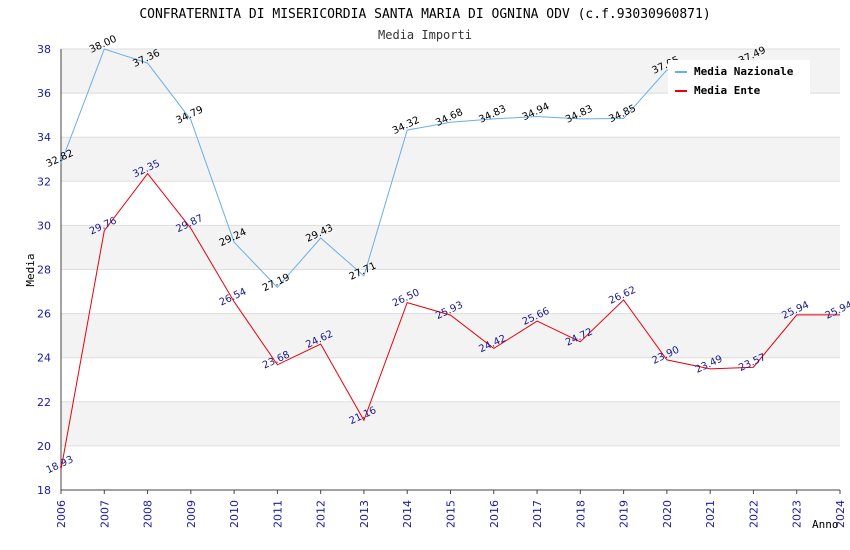  What do you see at coordinates (44, 490) in the screenshot?
I see `y-tick-label: 18` at bounding box center [44, 490].